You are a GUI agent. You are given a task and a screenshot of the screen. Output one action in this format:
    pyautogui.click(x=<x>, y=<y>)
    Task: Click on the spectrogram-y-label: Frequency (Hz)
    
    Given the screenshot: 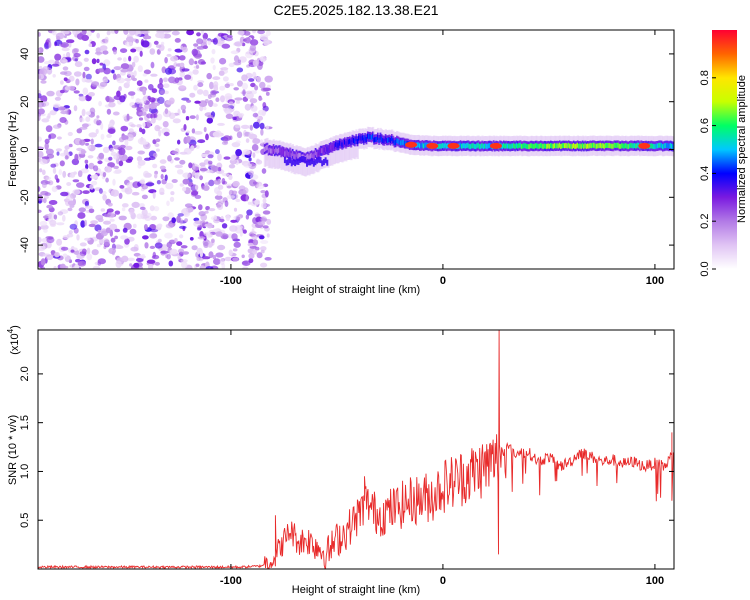 What is the action you would take?
    pyautogui.click(x=13, y=149)
    